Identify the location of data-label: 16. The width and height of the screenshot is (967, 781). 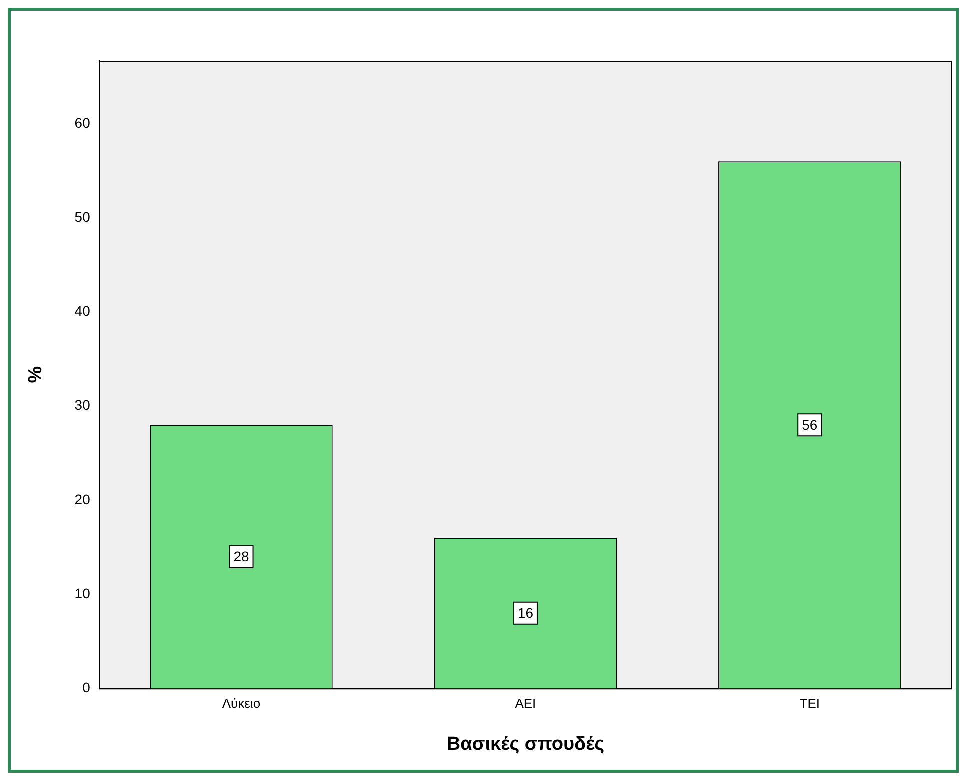
(526, 613).